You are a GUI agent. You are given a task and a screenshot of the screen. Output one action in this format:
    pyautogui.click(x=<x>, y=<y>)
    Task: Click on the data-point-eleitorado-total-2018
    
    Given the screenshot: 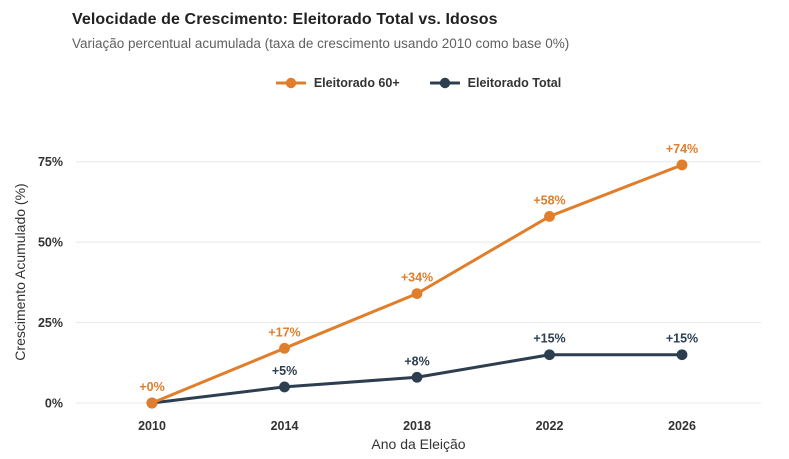 What is the action you would take?
    pyautogui.click(x=417, y=377)
    